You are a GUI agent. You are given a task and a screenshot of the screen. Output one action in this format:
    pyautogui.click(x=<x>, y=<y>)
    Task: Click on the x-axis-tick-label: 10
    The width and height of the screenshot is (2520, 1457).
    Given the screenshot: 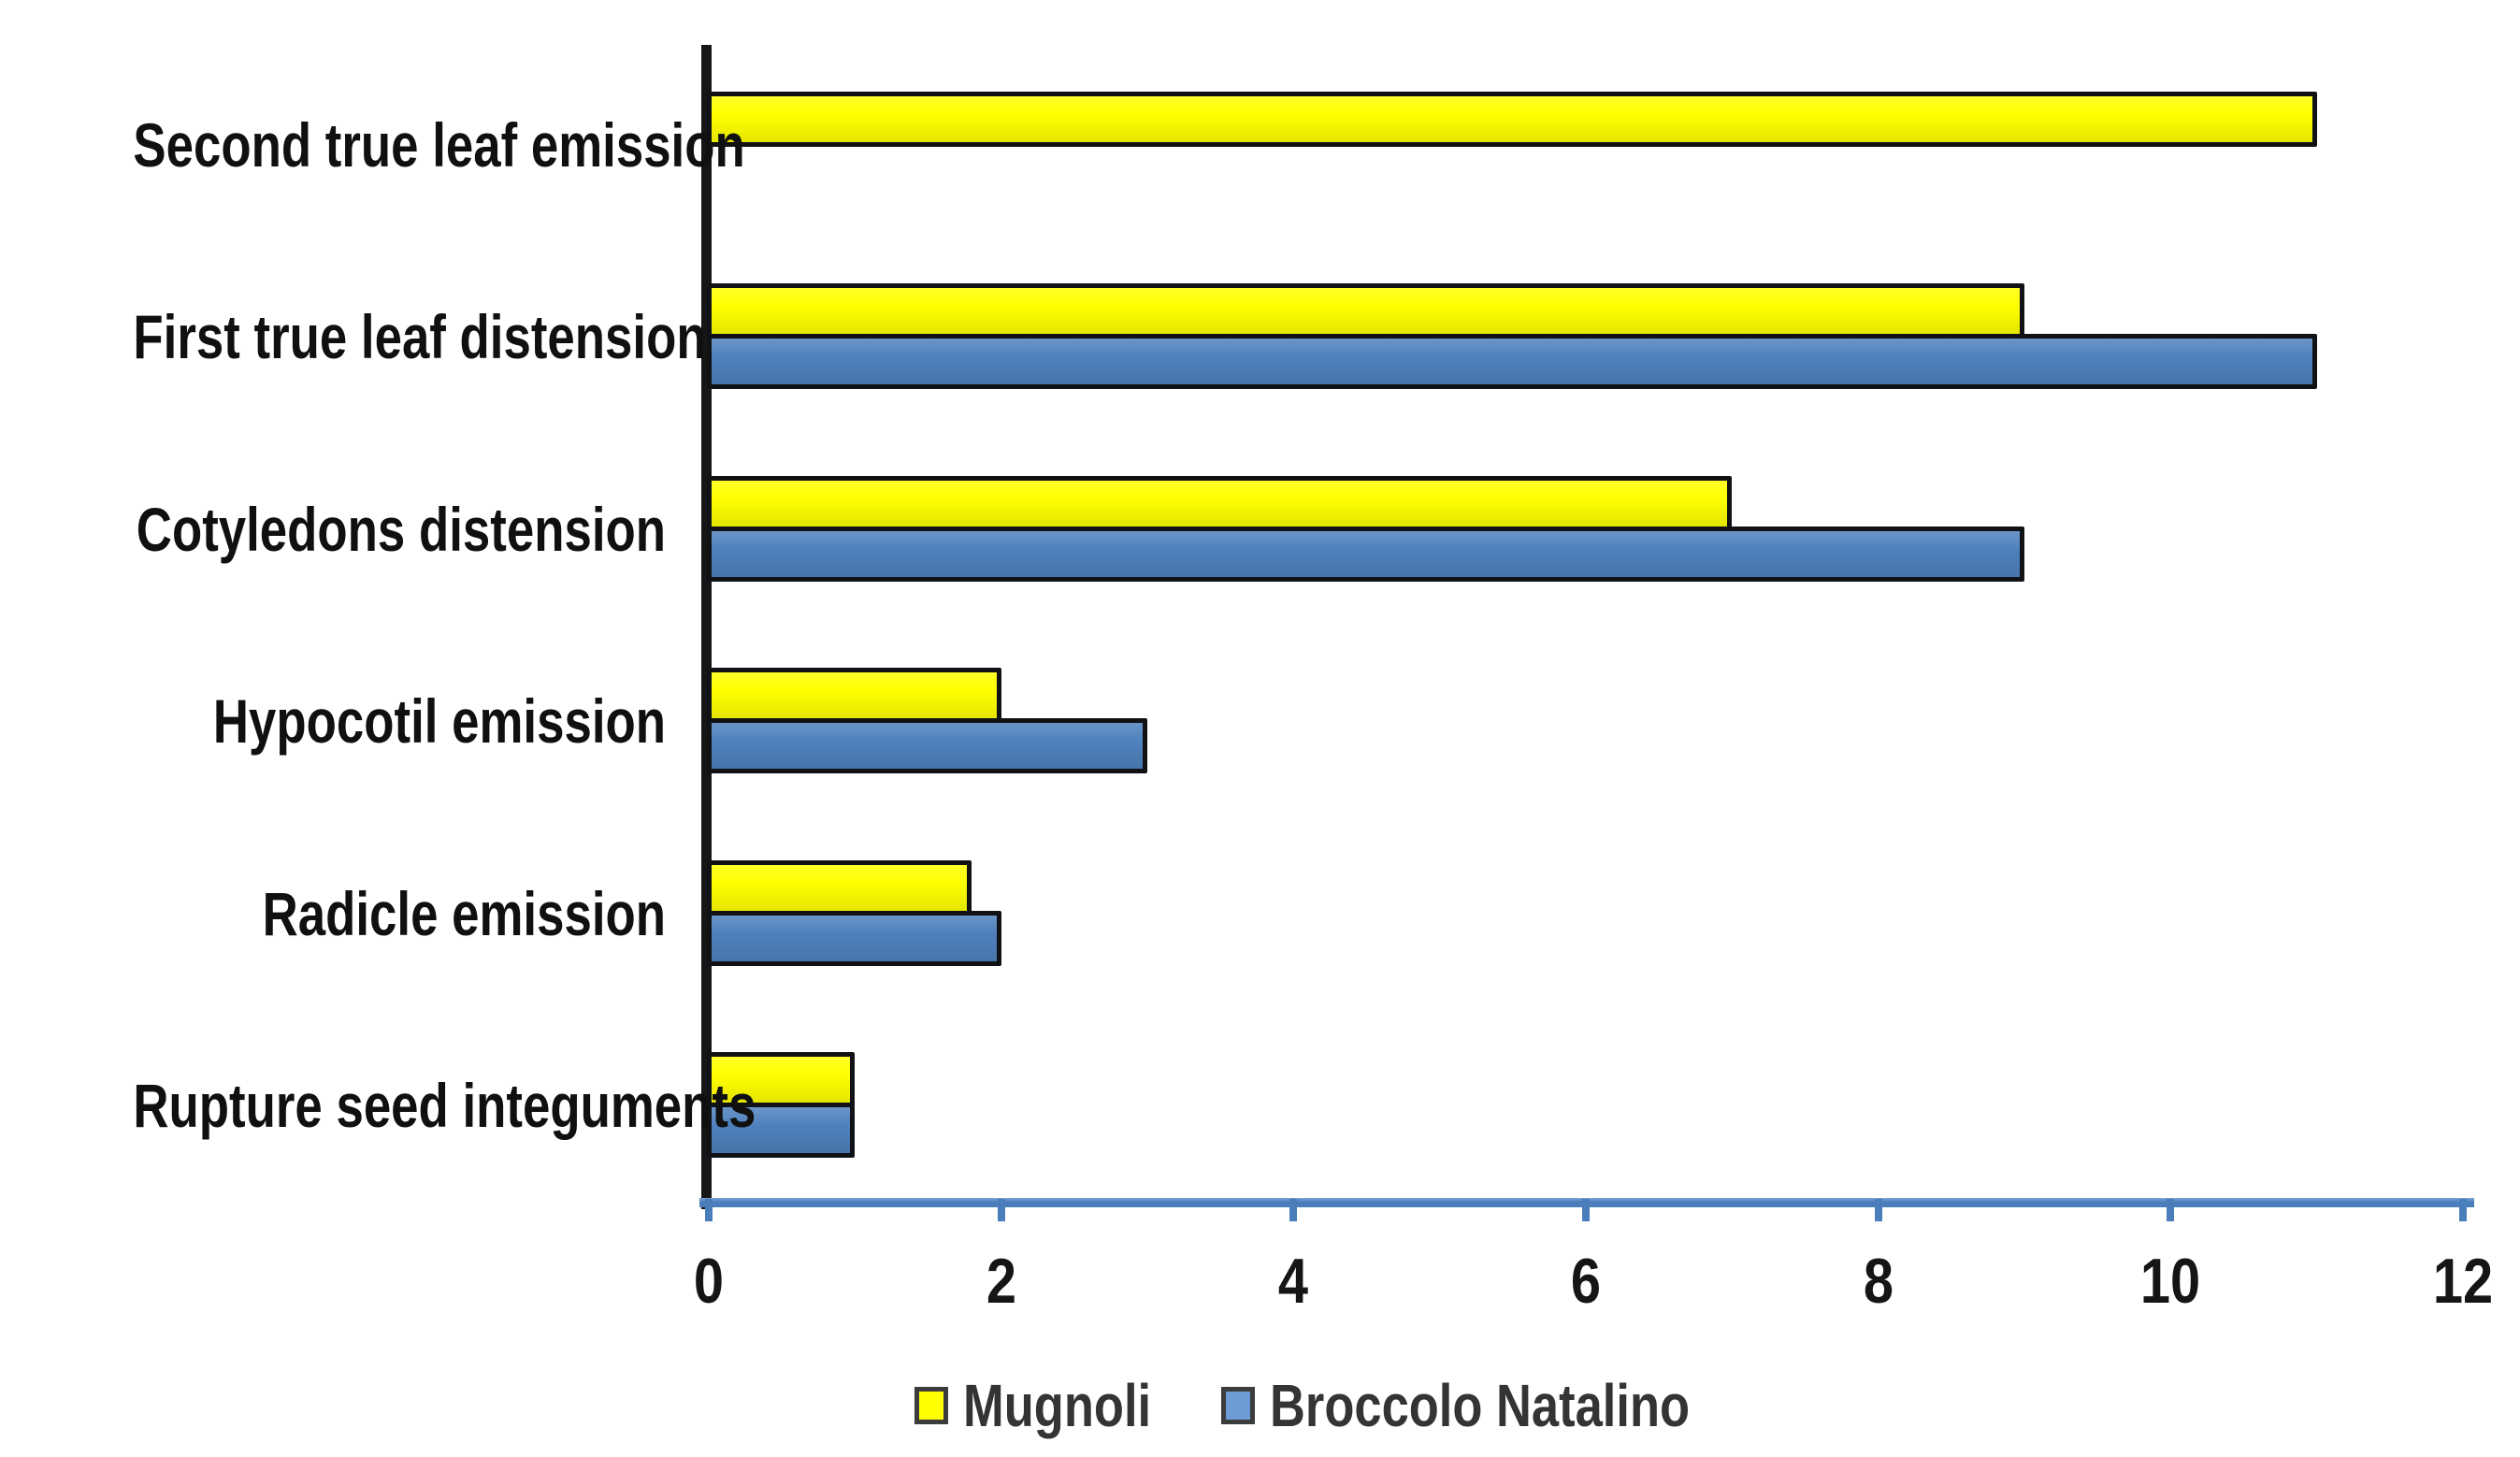 What is the action you would take?
    pyautogui.click(x=2170, y=1281)
    